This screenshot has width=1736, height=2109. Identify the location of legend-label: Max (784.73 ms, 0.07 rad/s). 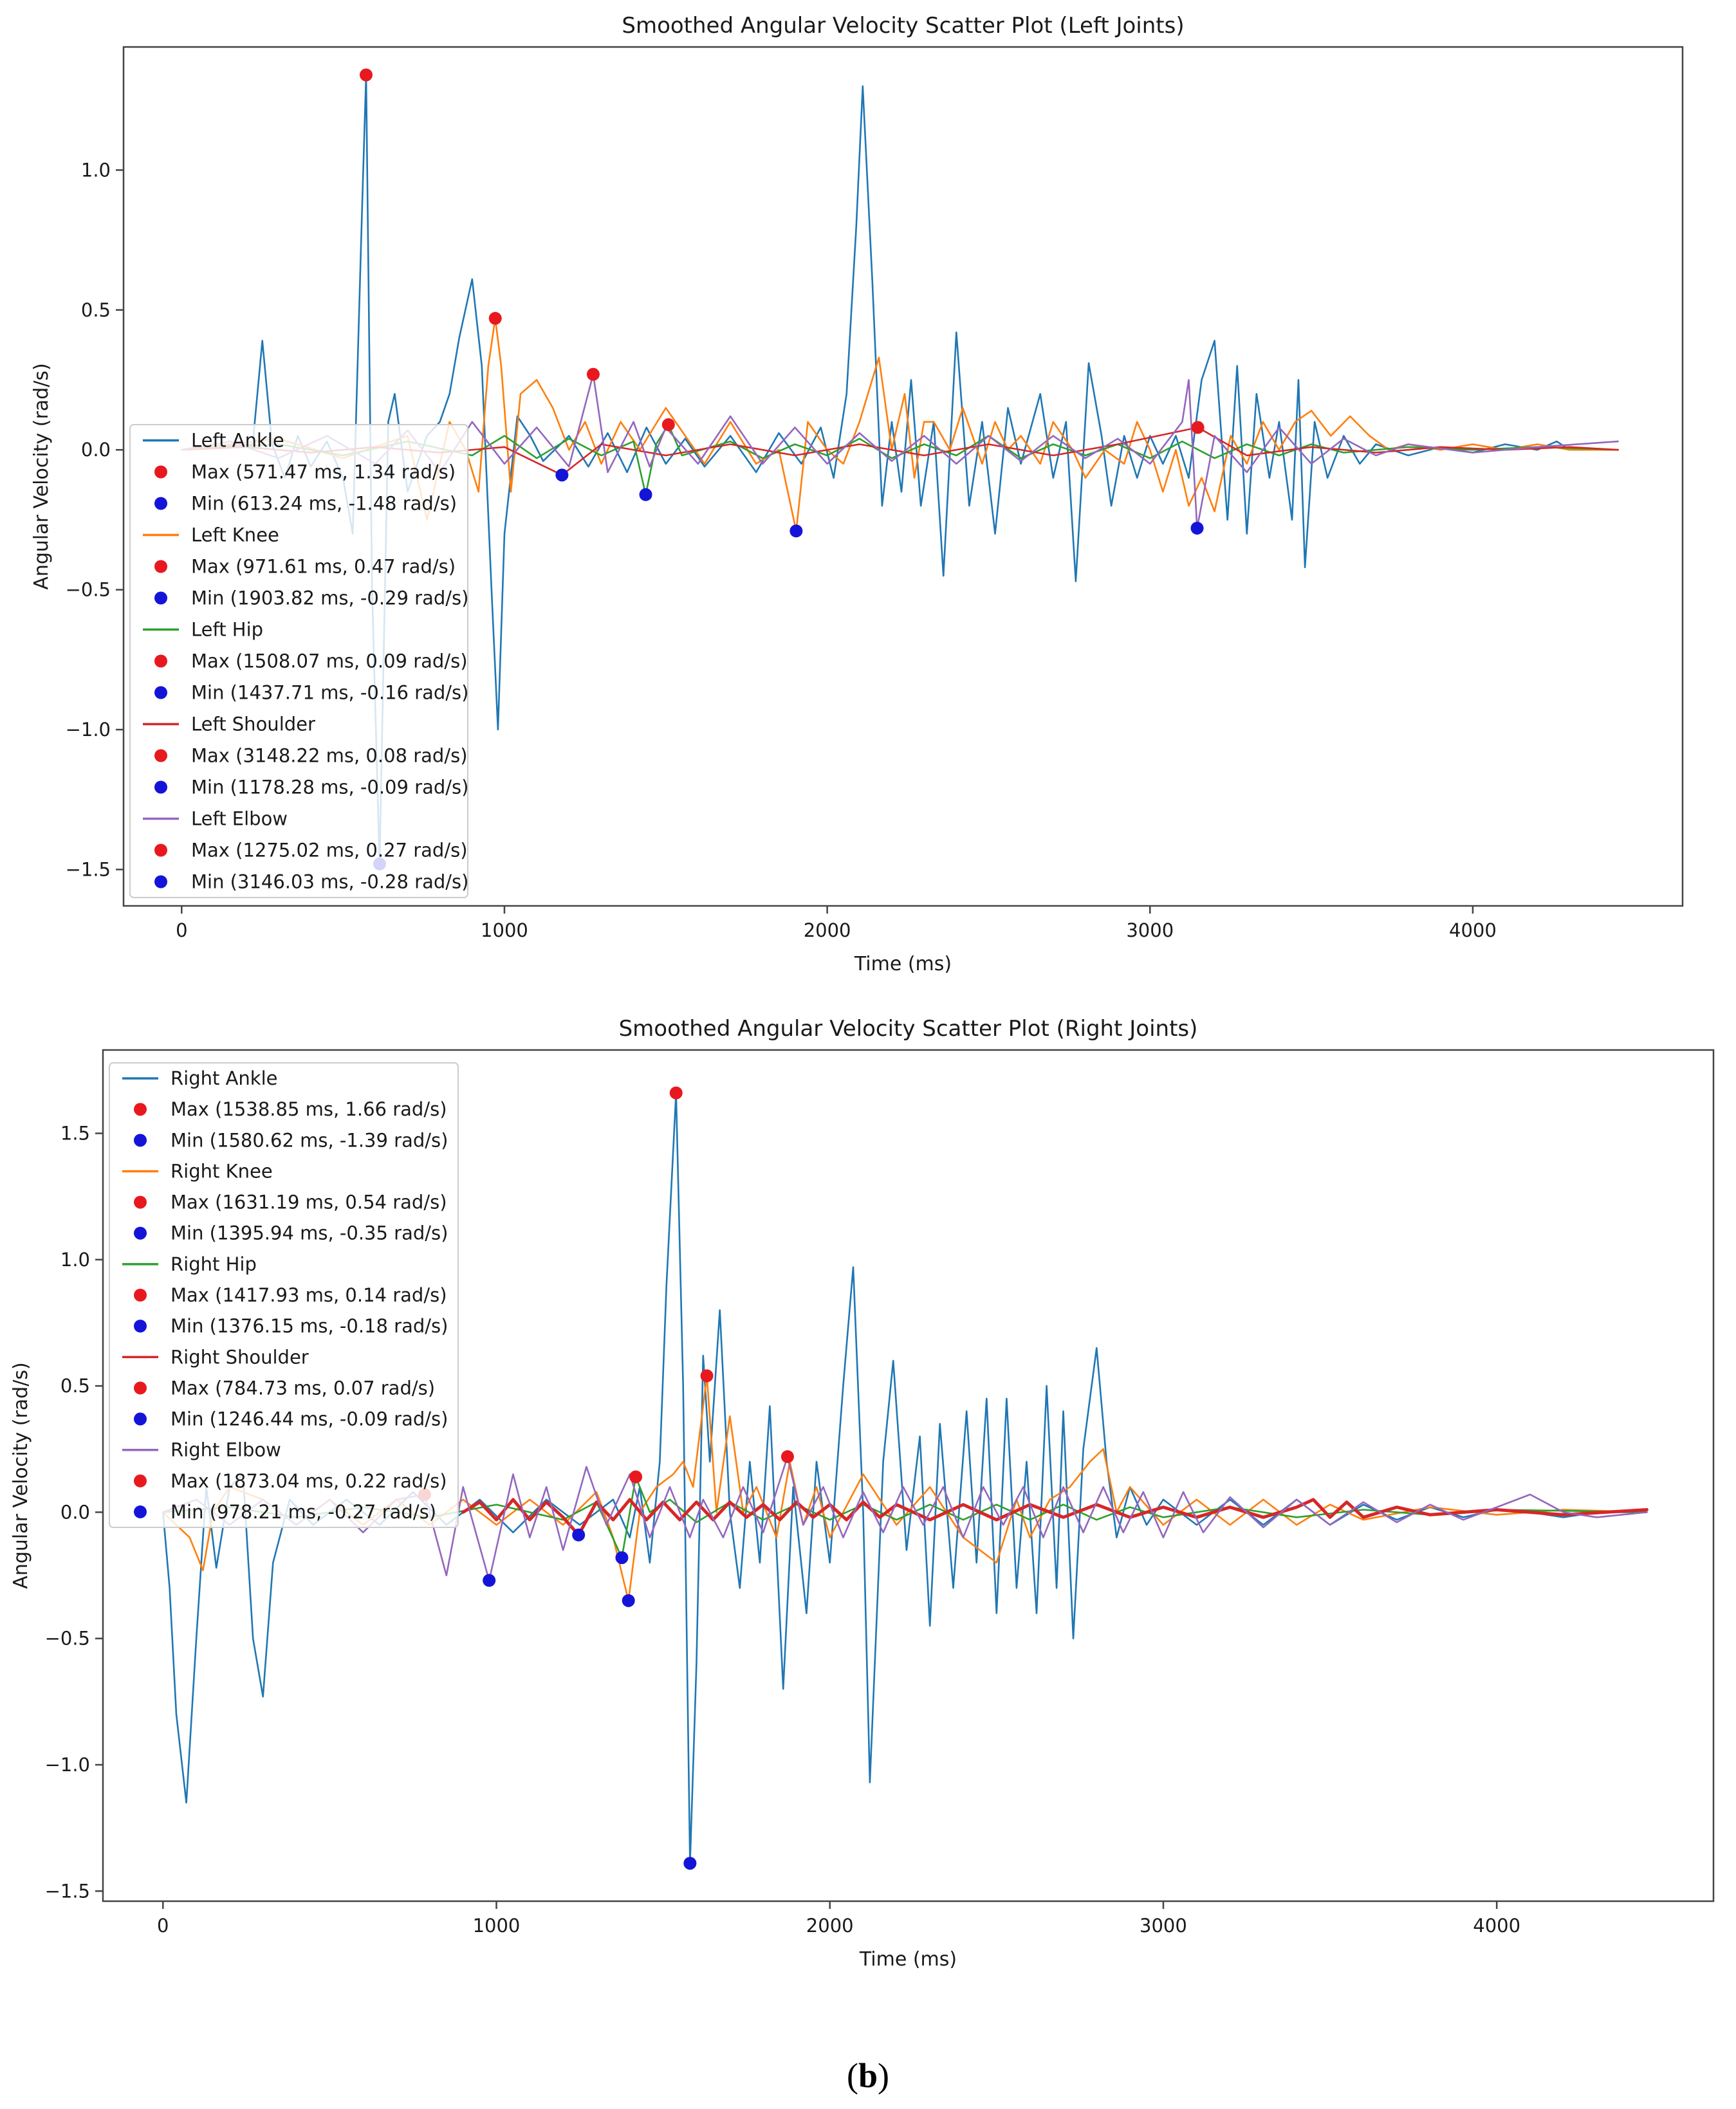
(303, 1388).